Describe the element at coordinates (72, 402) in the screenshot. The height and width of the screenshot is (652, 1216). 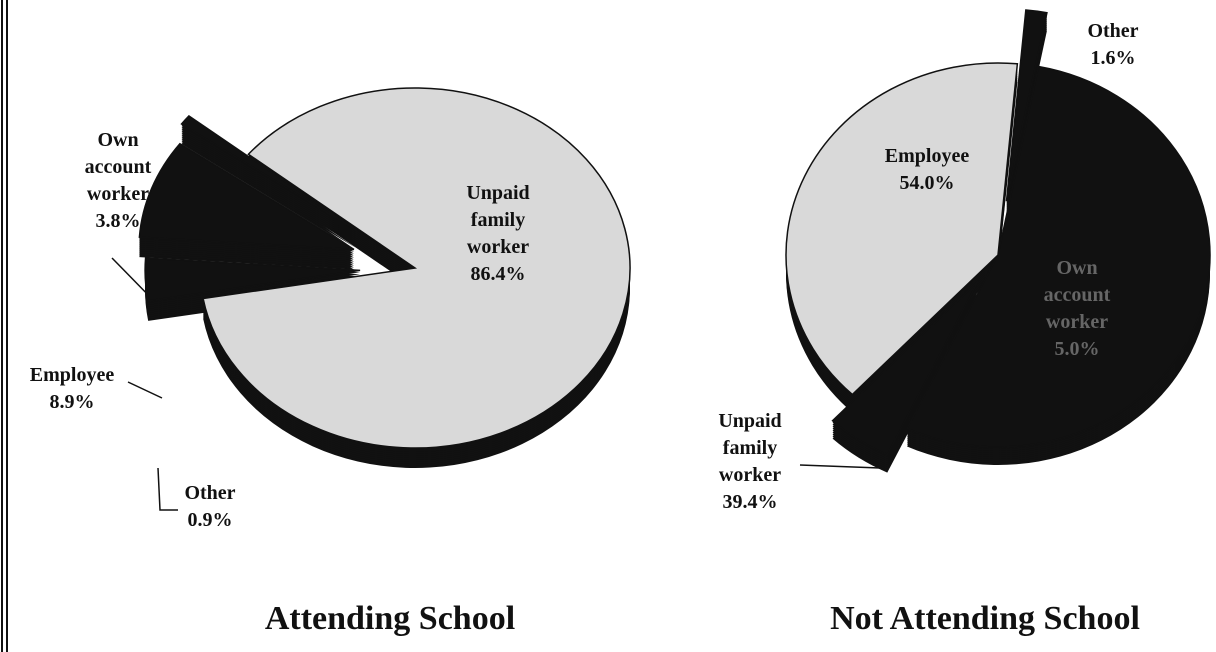
I see `slice-value-label: 8.9%` at that location.